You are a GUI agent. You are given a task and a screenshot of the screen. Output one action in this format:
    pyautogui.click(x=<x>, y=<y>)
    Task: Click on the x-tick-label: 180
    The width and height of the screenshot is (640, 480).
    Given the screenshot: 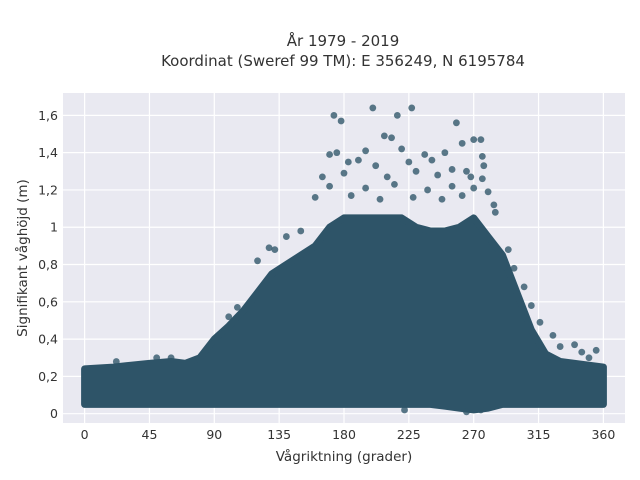 What is the action you would take?
    pyautogui.click(x=344, y=434)
    